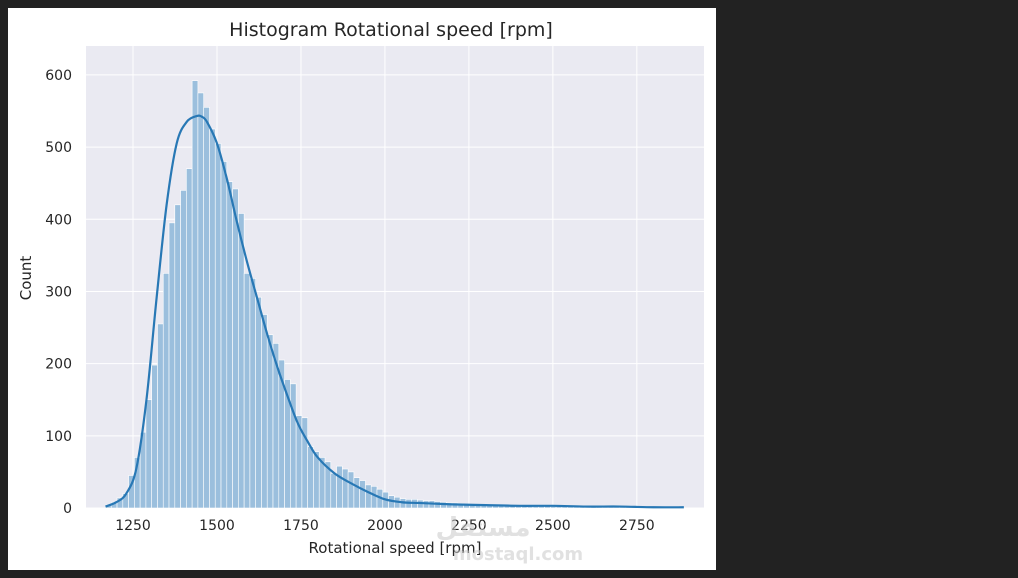  I want to click on y-tick-label: 200, so click(58, 365).